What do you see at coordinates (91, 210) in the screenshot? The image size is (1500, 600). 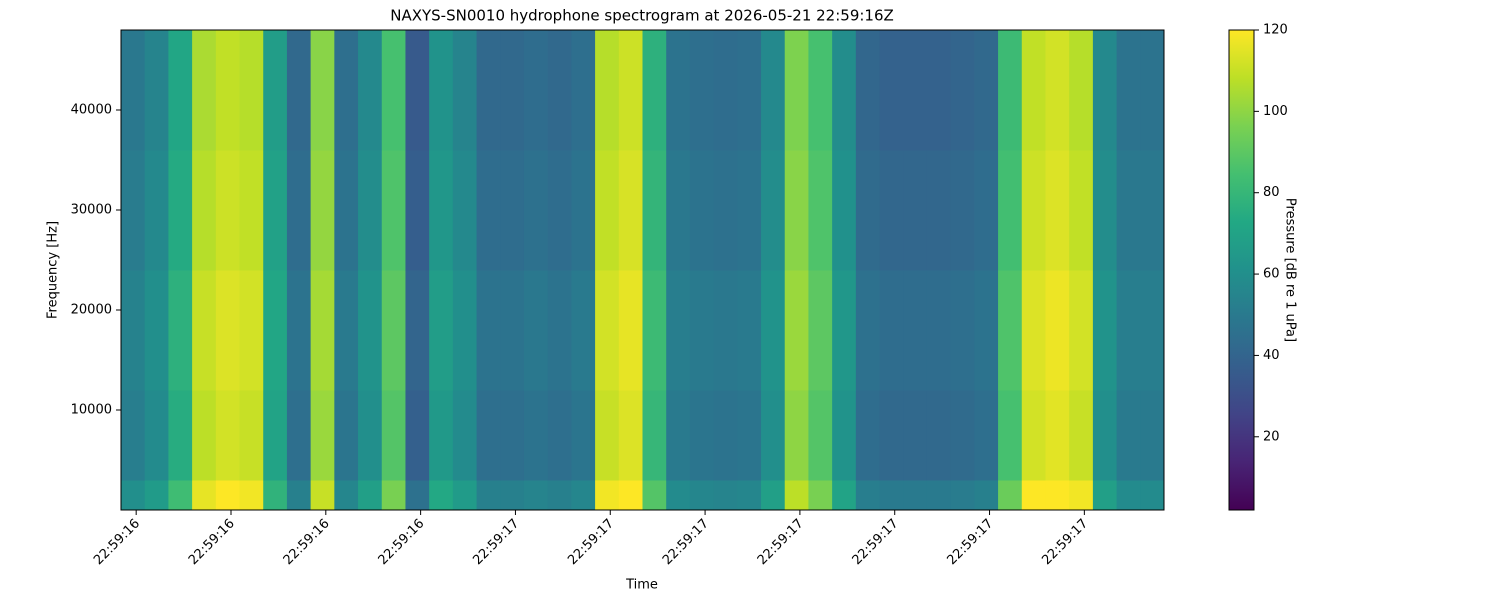 I see `y-tick-label: 30000` at bounding box center [91, 210].